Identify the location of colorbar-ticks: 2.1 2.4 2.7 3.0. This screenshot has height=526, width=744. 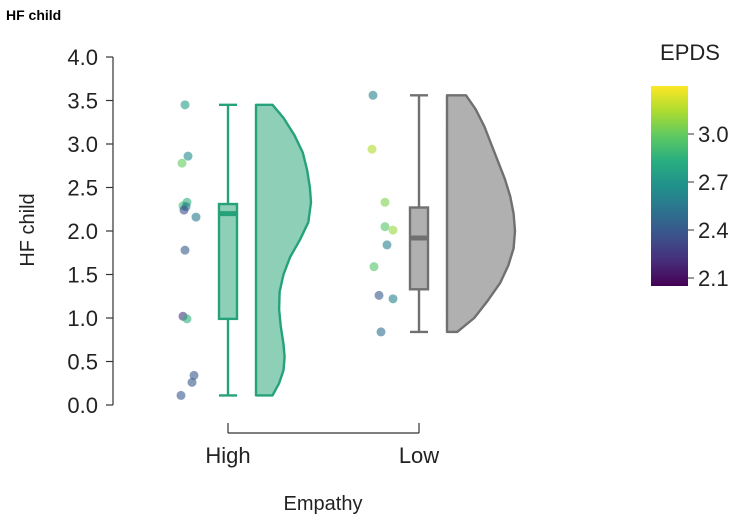
(708, 206).